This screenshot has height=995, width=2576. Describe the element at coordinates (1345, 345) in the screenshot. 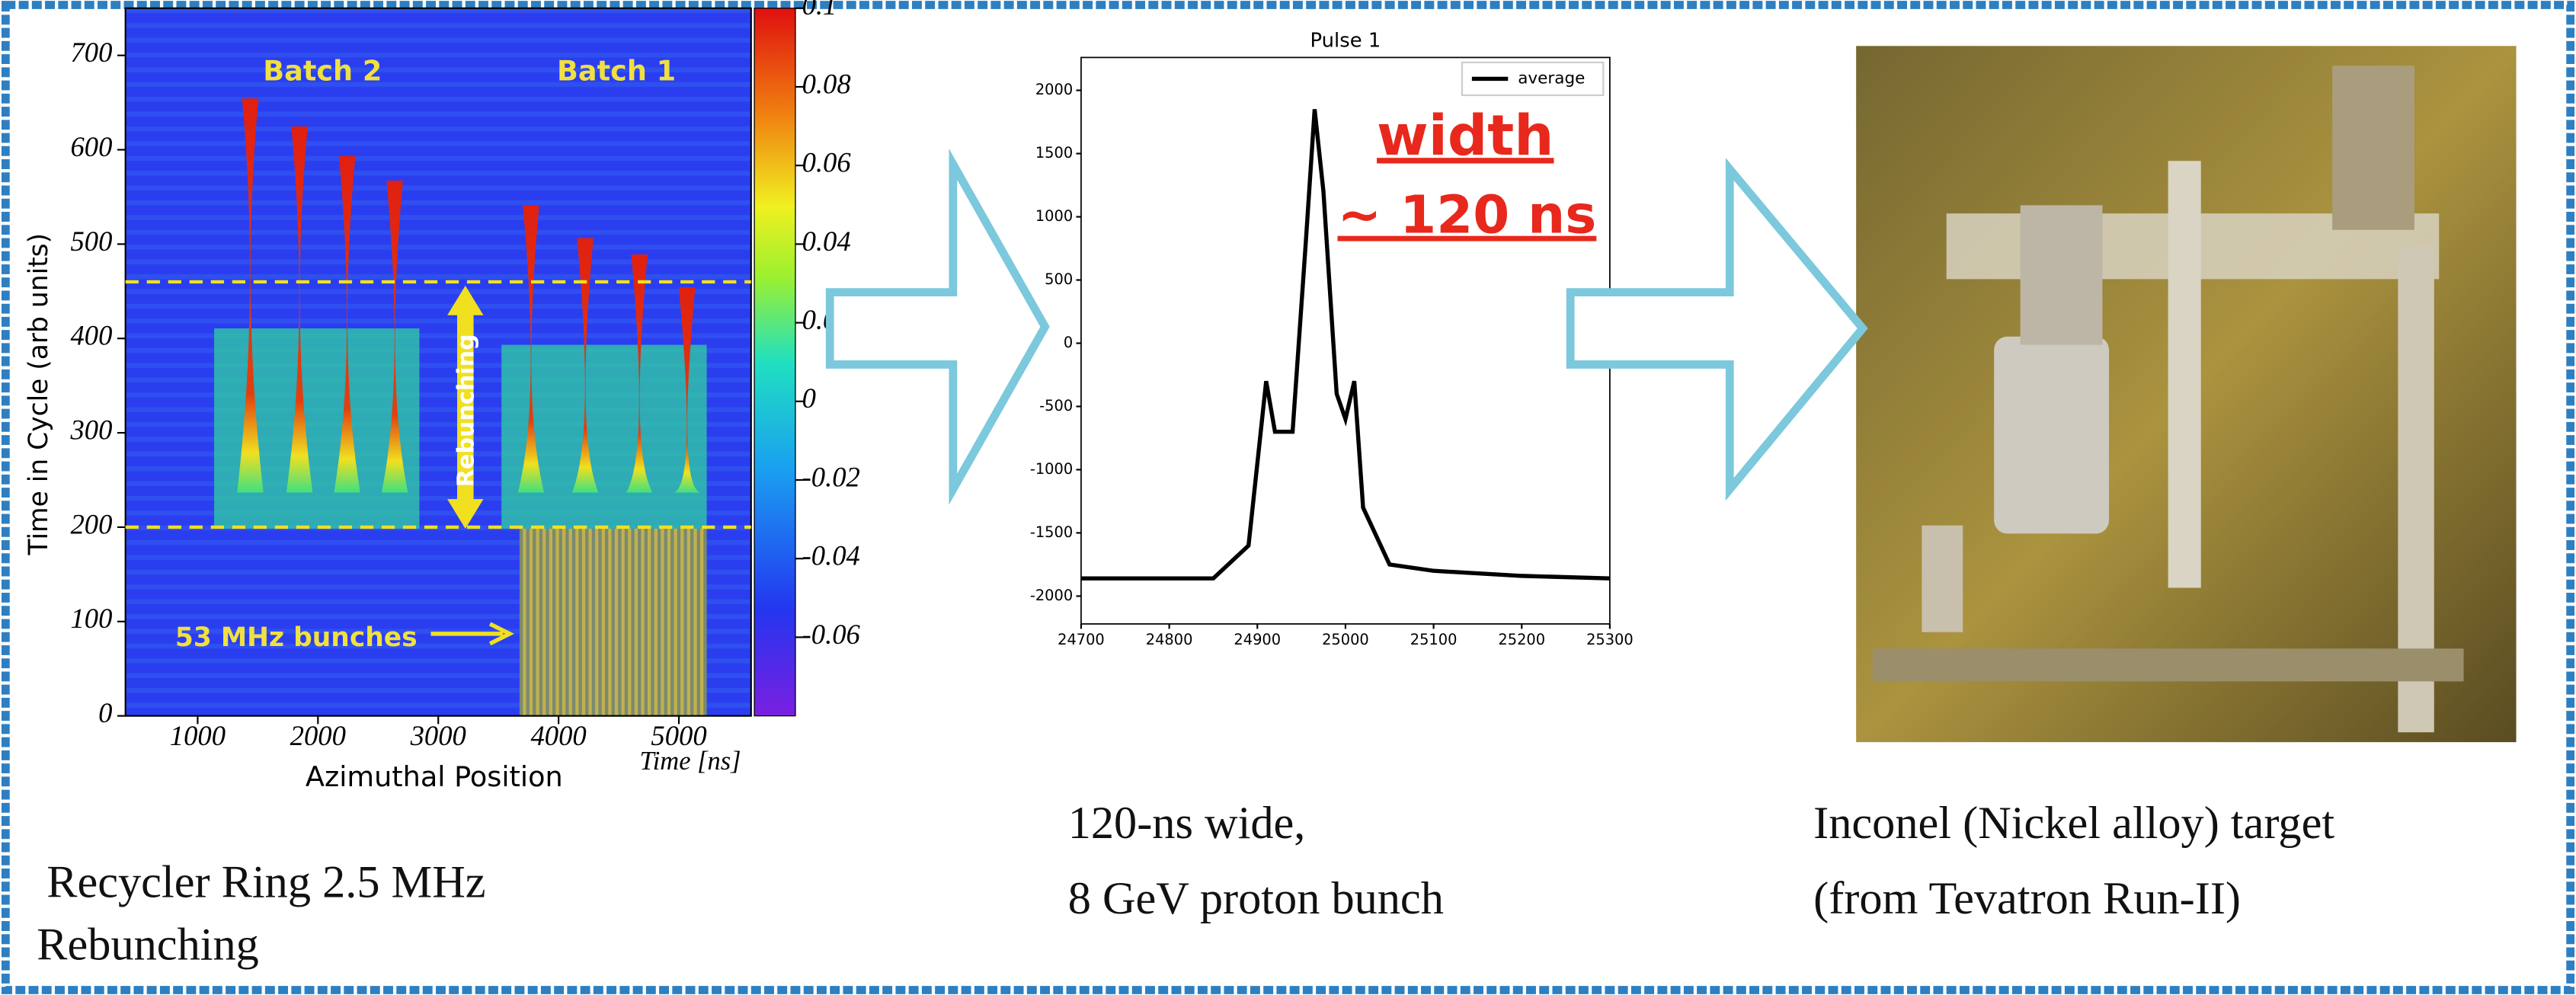

I see `series-line` at that location.